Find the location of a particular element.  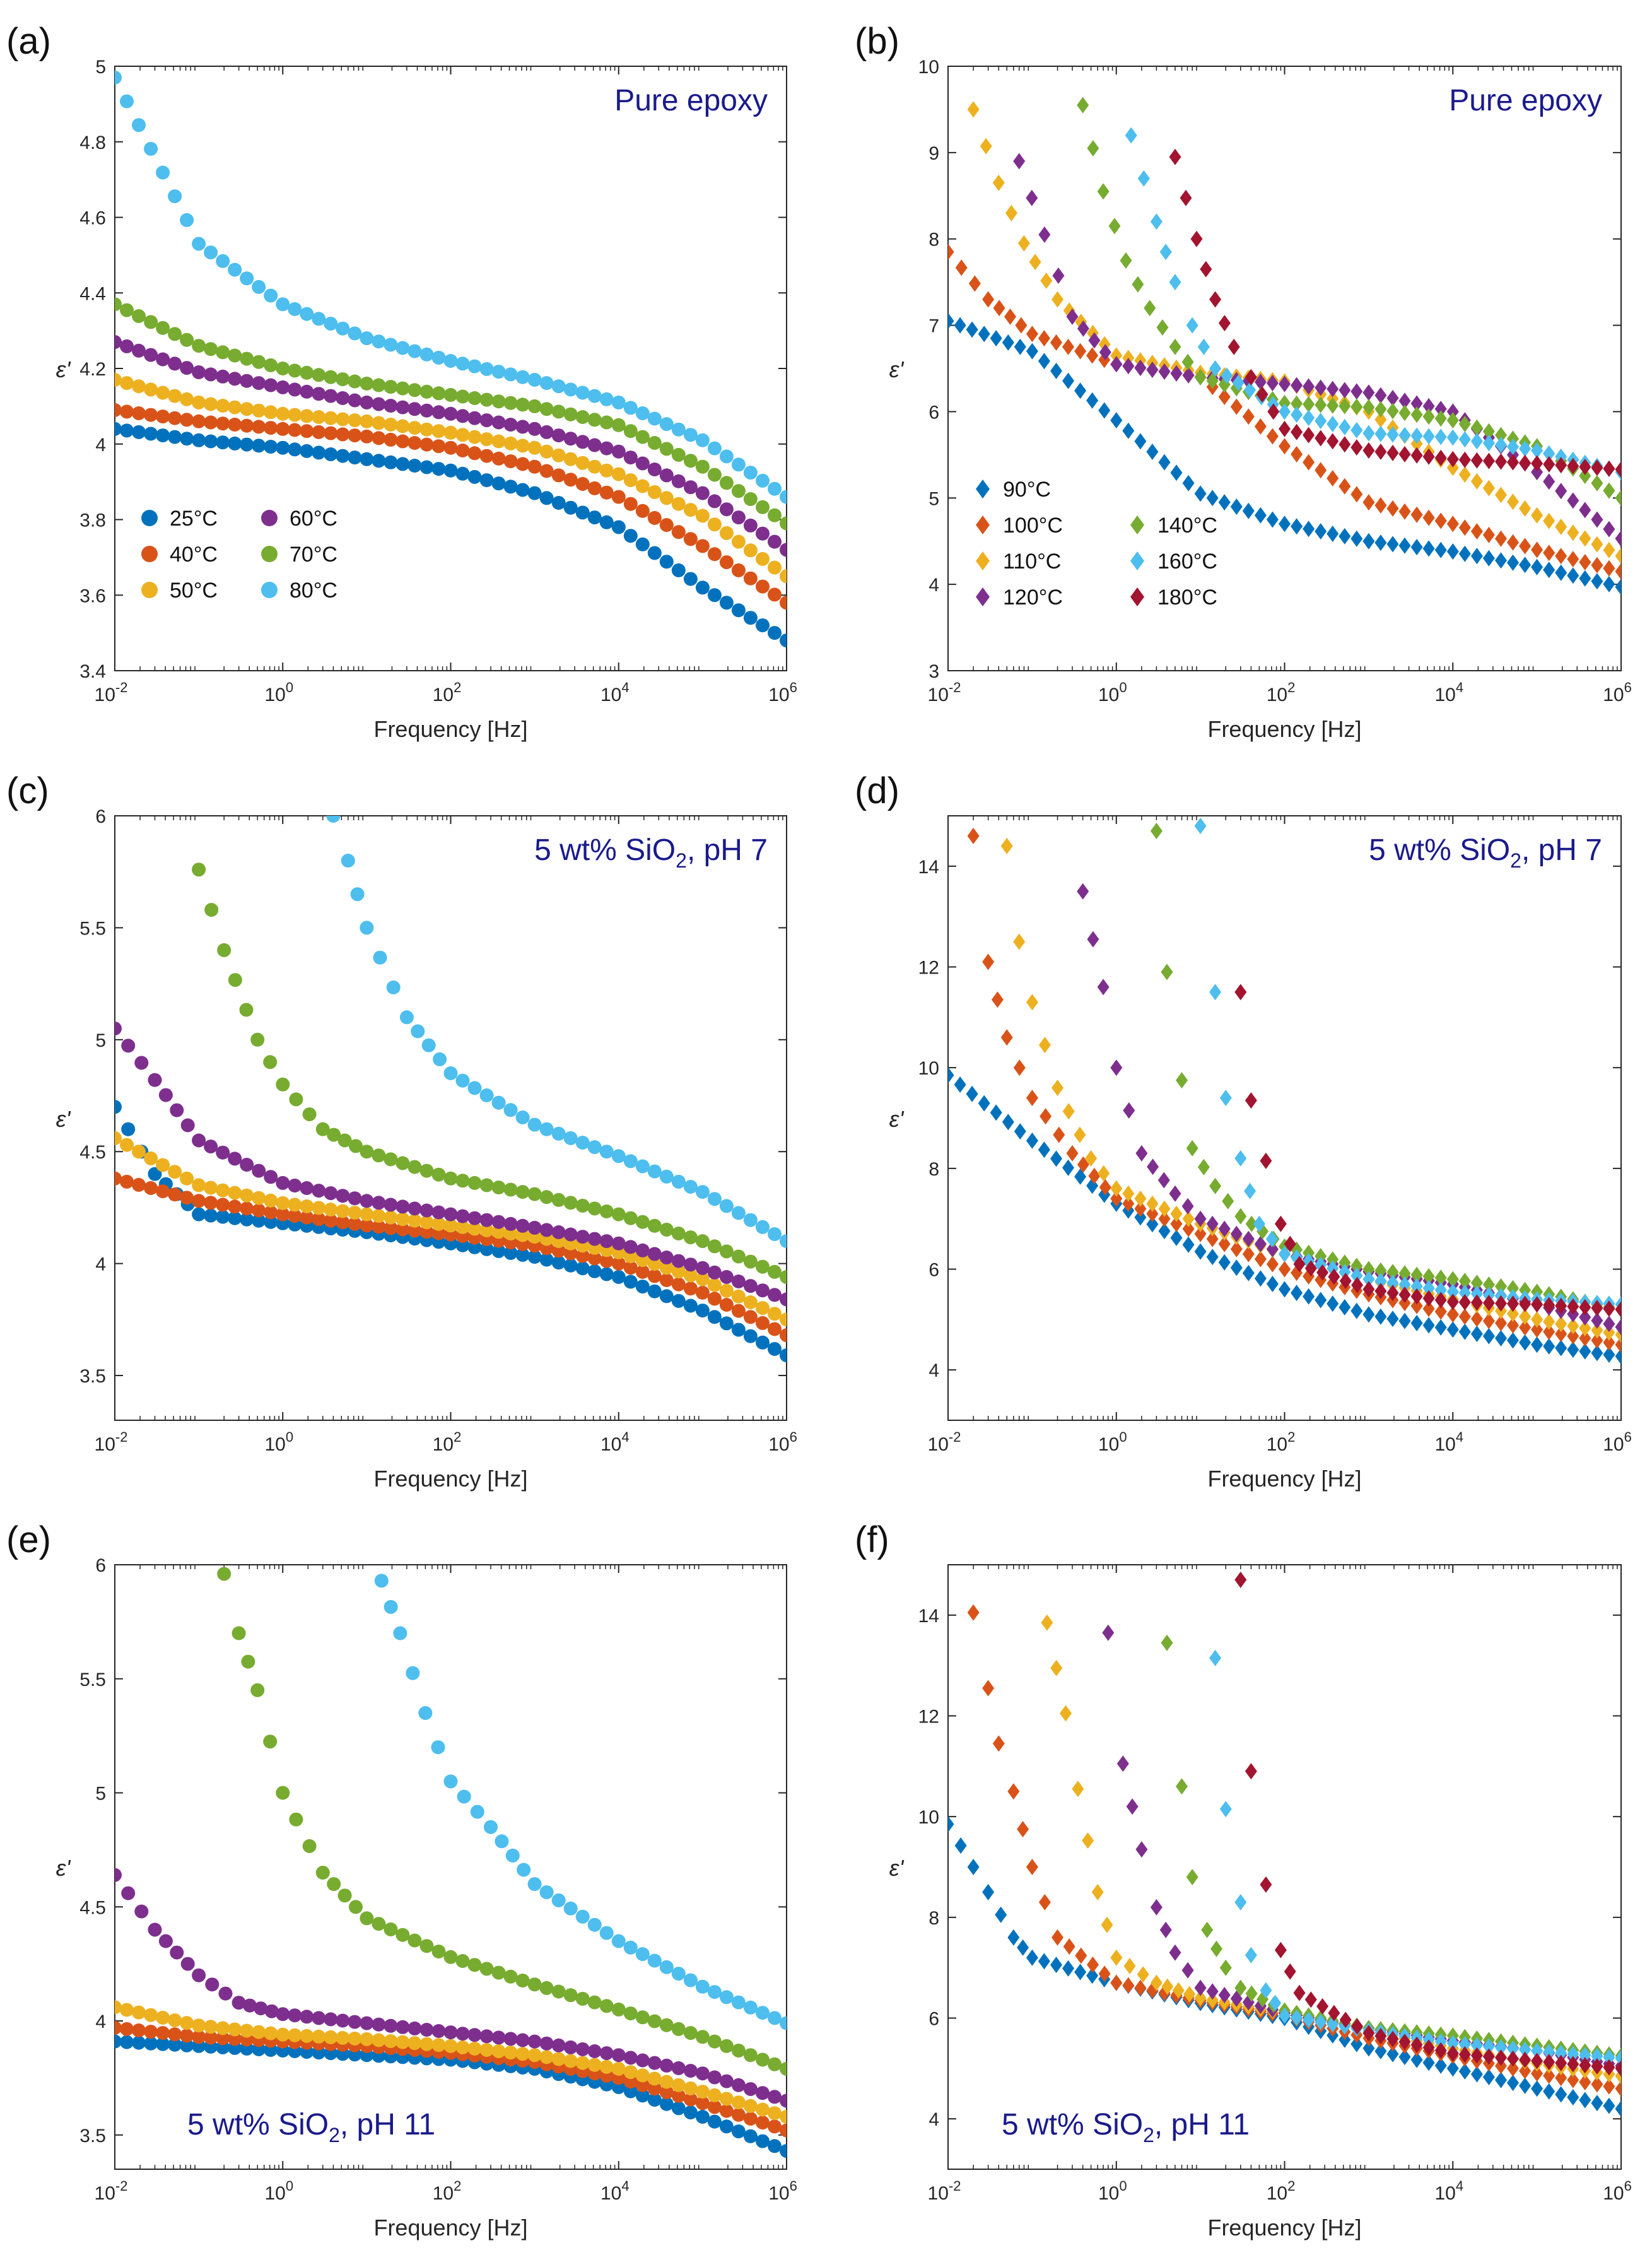

series-70-c is located at coordinates (502, 1821).